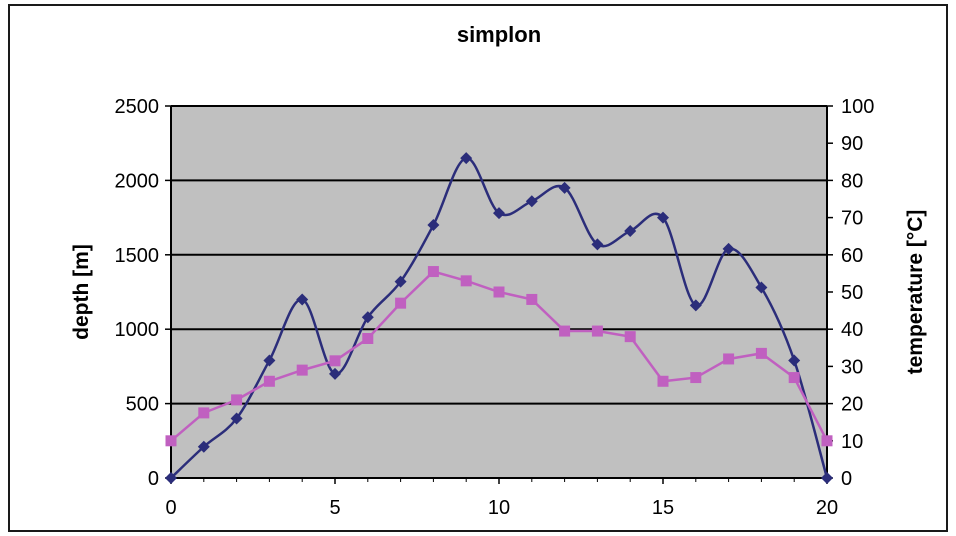 The height and width of the screenshot is (536, 956). Describe the element at coordinates (846, 479) in the screenshot. I see `y2-tick-label: 0` at that location.